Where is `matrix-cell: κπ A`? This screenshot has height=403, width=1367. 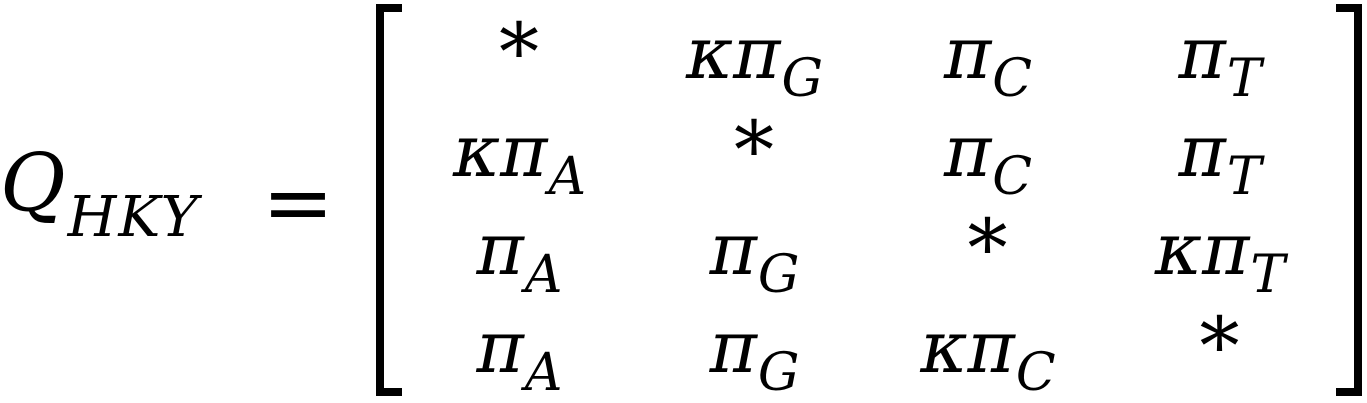 matrix-cell: κπ A is located at coordinates (519, 155).